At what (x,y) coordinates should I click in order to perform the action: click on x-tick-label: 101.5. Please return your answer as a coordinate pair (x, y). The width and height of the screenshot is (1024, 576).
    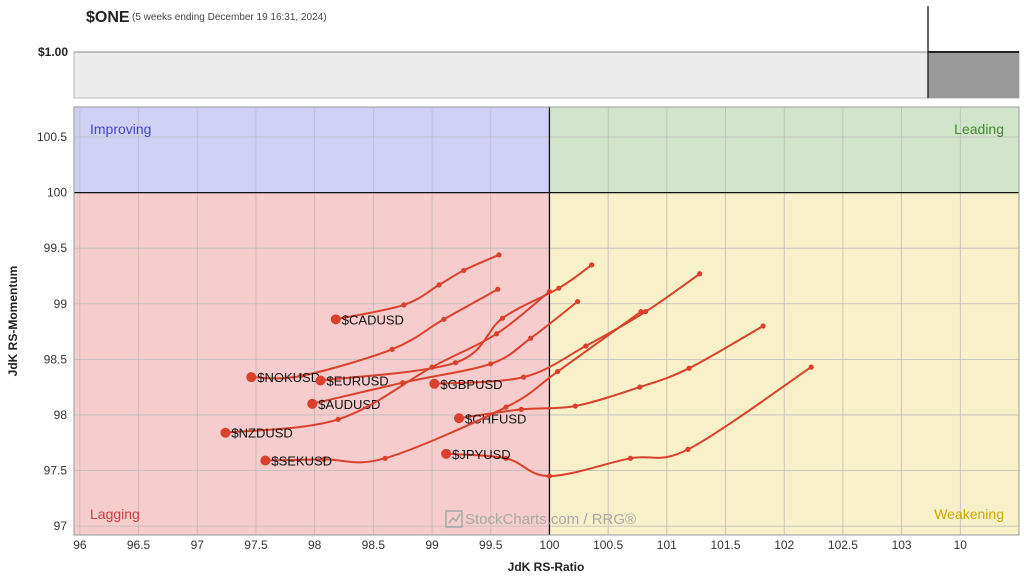
    Looking at the image, I should click on (726, 545).